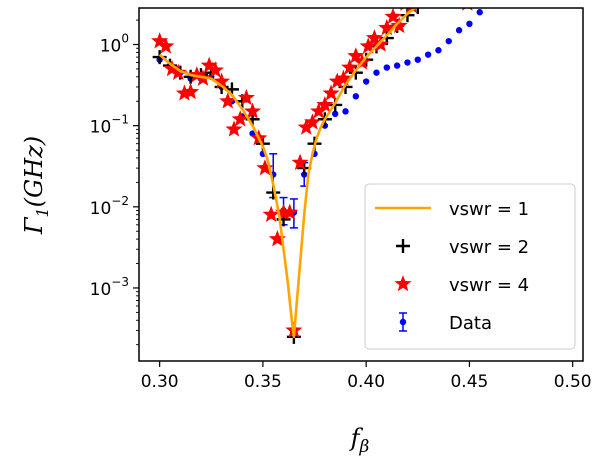  What do you see at coordinates (120, 120) in the screenshot?
I see `y-tick-power: −1` at bounding box center [120, 120].